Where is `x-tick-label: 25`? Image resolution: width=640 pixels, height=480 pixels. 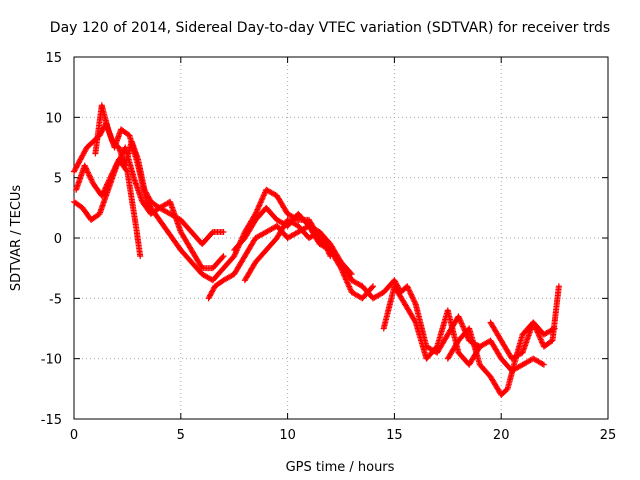 x-tick-label: 25 is located at coordinates (608, 435).